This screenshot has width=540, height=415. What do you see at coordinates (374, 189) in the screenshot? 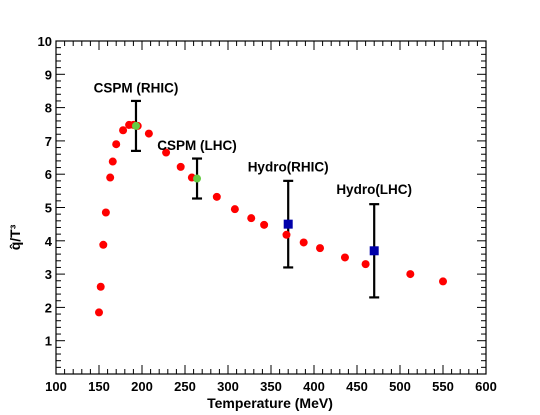
I see `annotation-label: Hydro(LHC)` at bounding box center [374, 189].